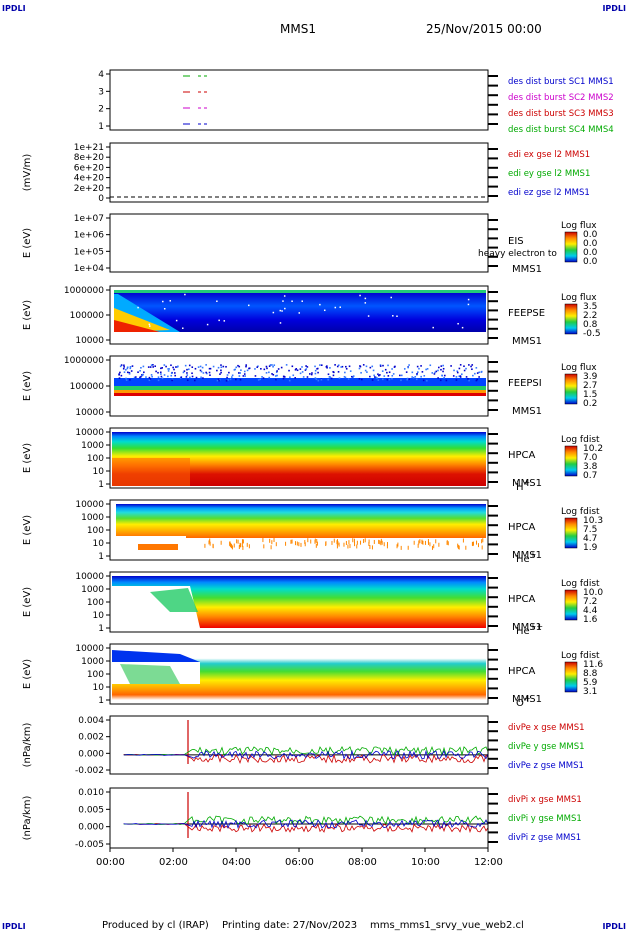 The width and height of the screenshot is (630, 934). Describe the element at coordinates (593, 521) in the screenshot. I see `colorbar-tick: 10.3` at that location.